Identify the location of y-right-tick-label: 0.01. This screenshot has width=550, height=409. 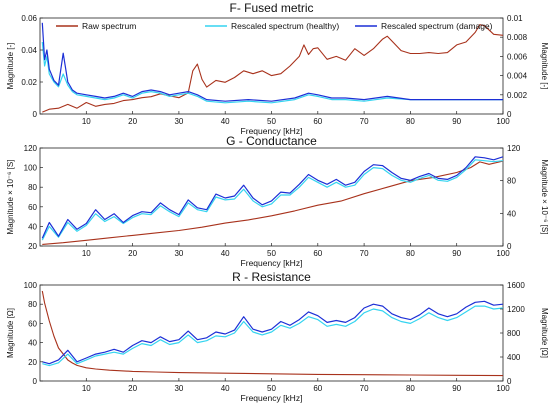
(515, 18).